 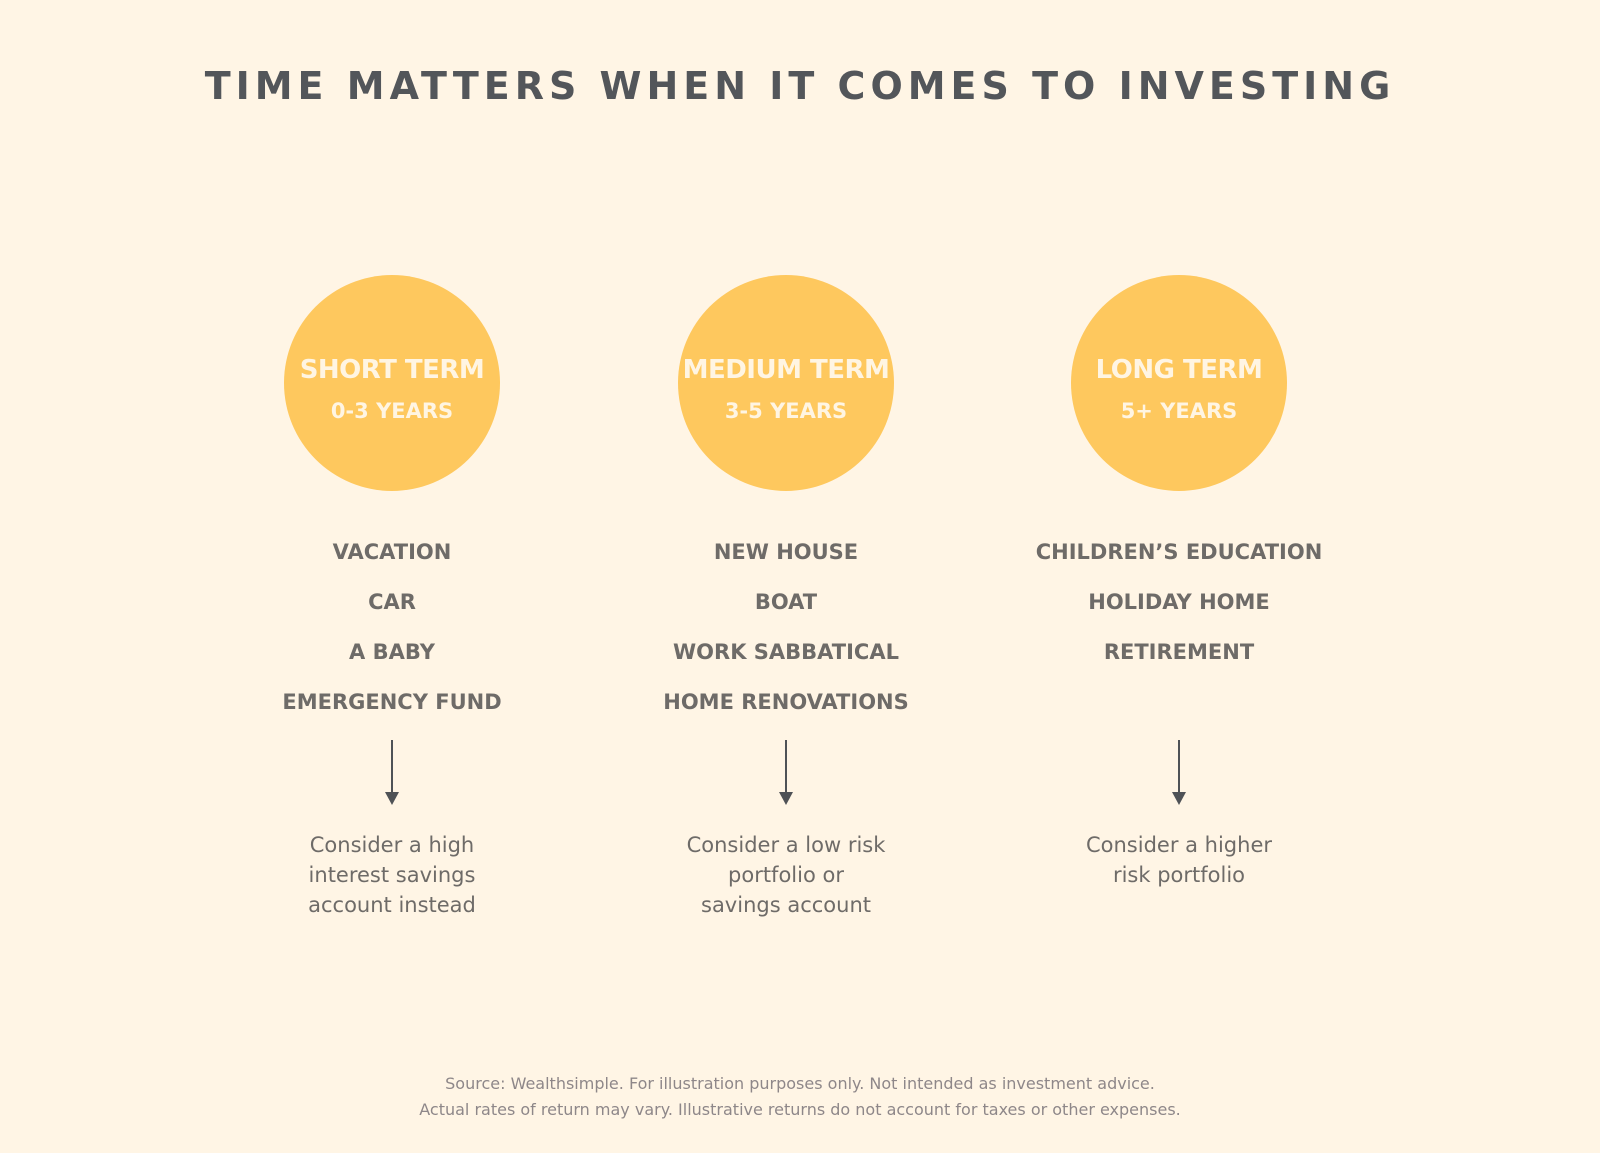 I want to click on page-title: TIME MATTERS WHEN IT COMES TO INVESTING, so click(x=800, y=86).